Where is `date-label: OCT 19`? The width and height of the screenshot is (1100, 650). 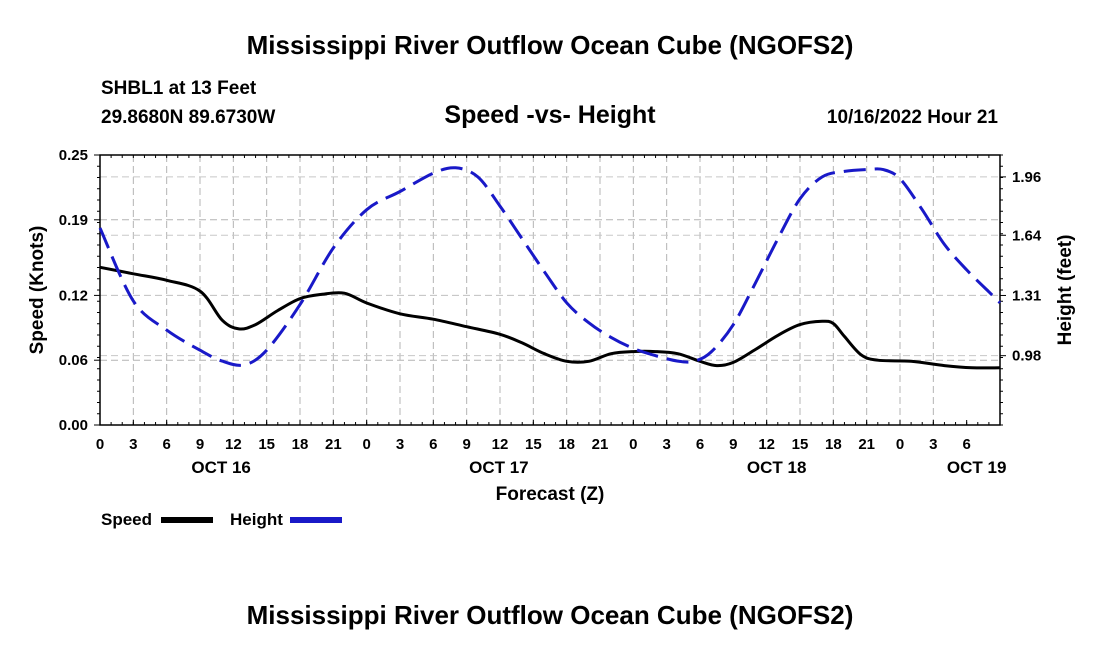
date-label: OCT 19 is located at coordinates (977, 467).